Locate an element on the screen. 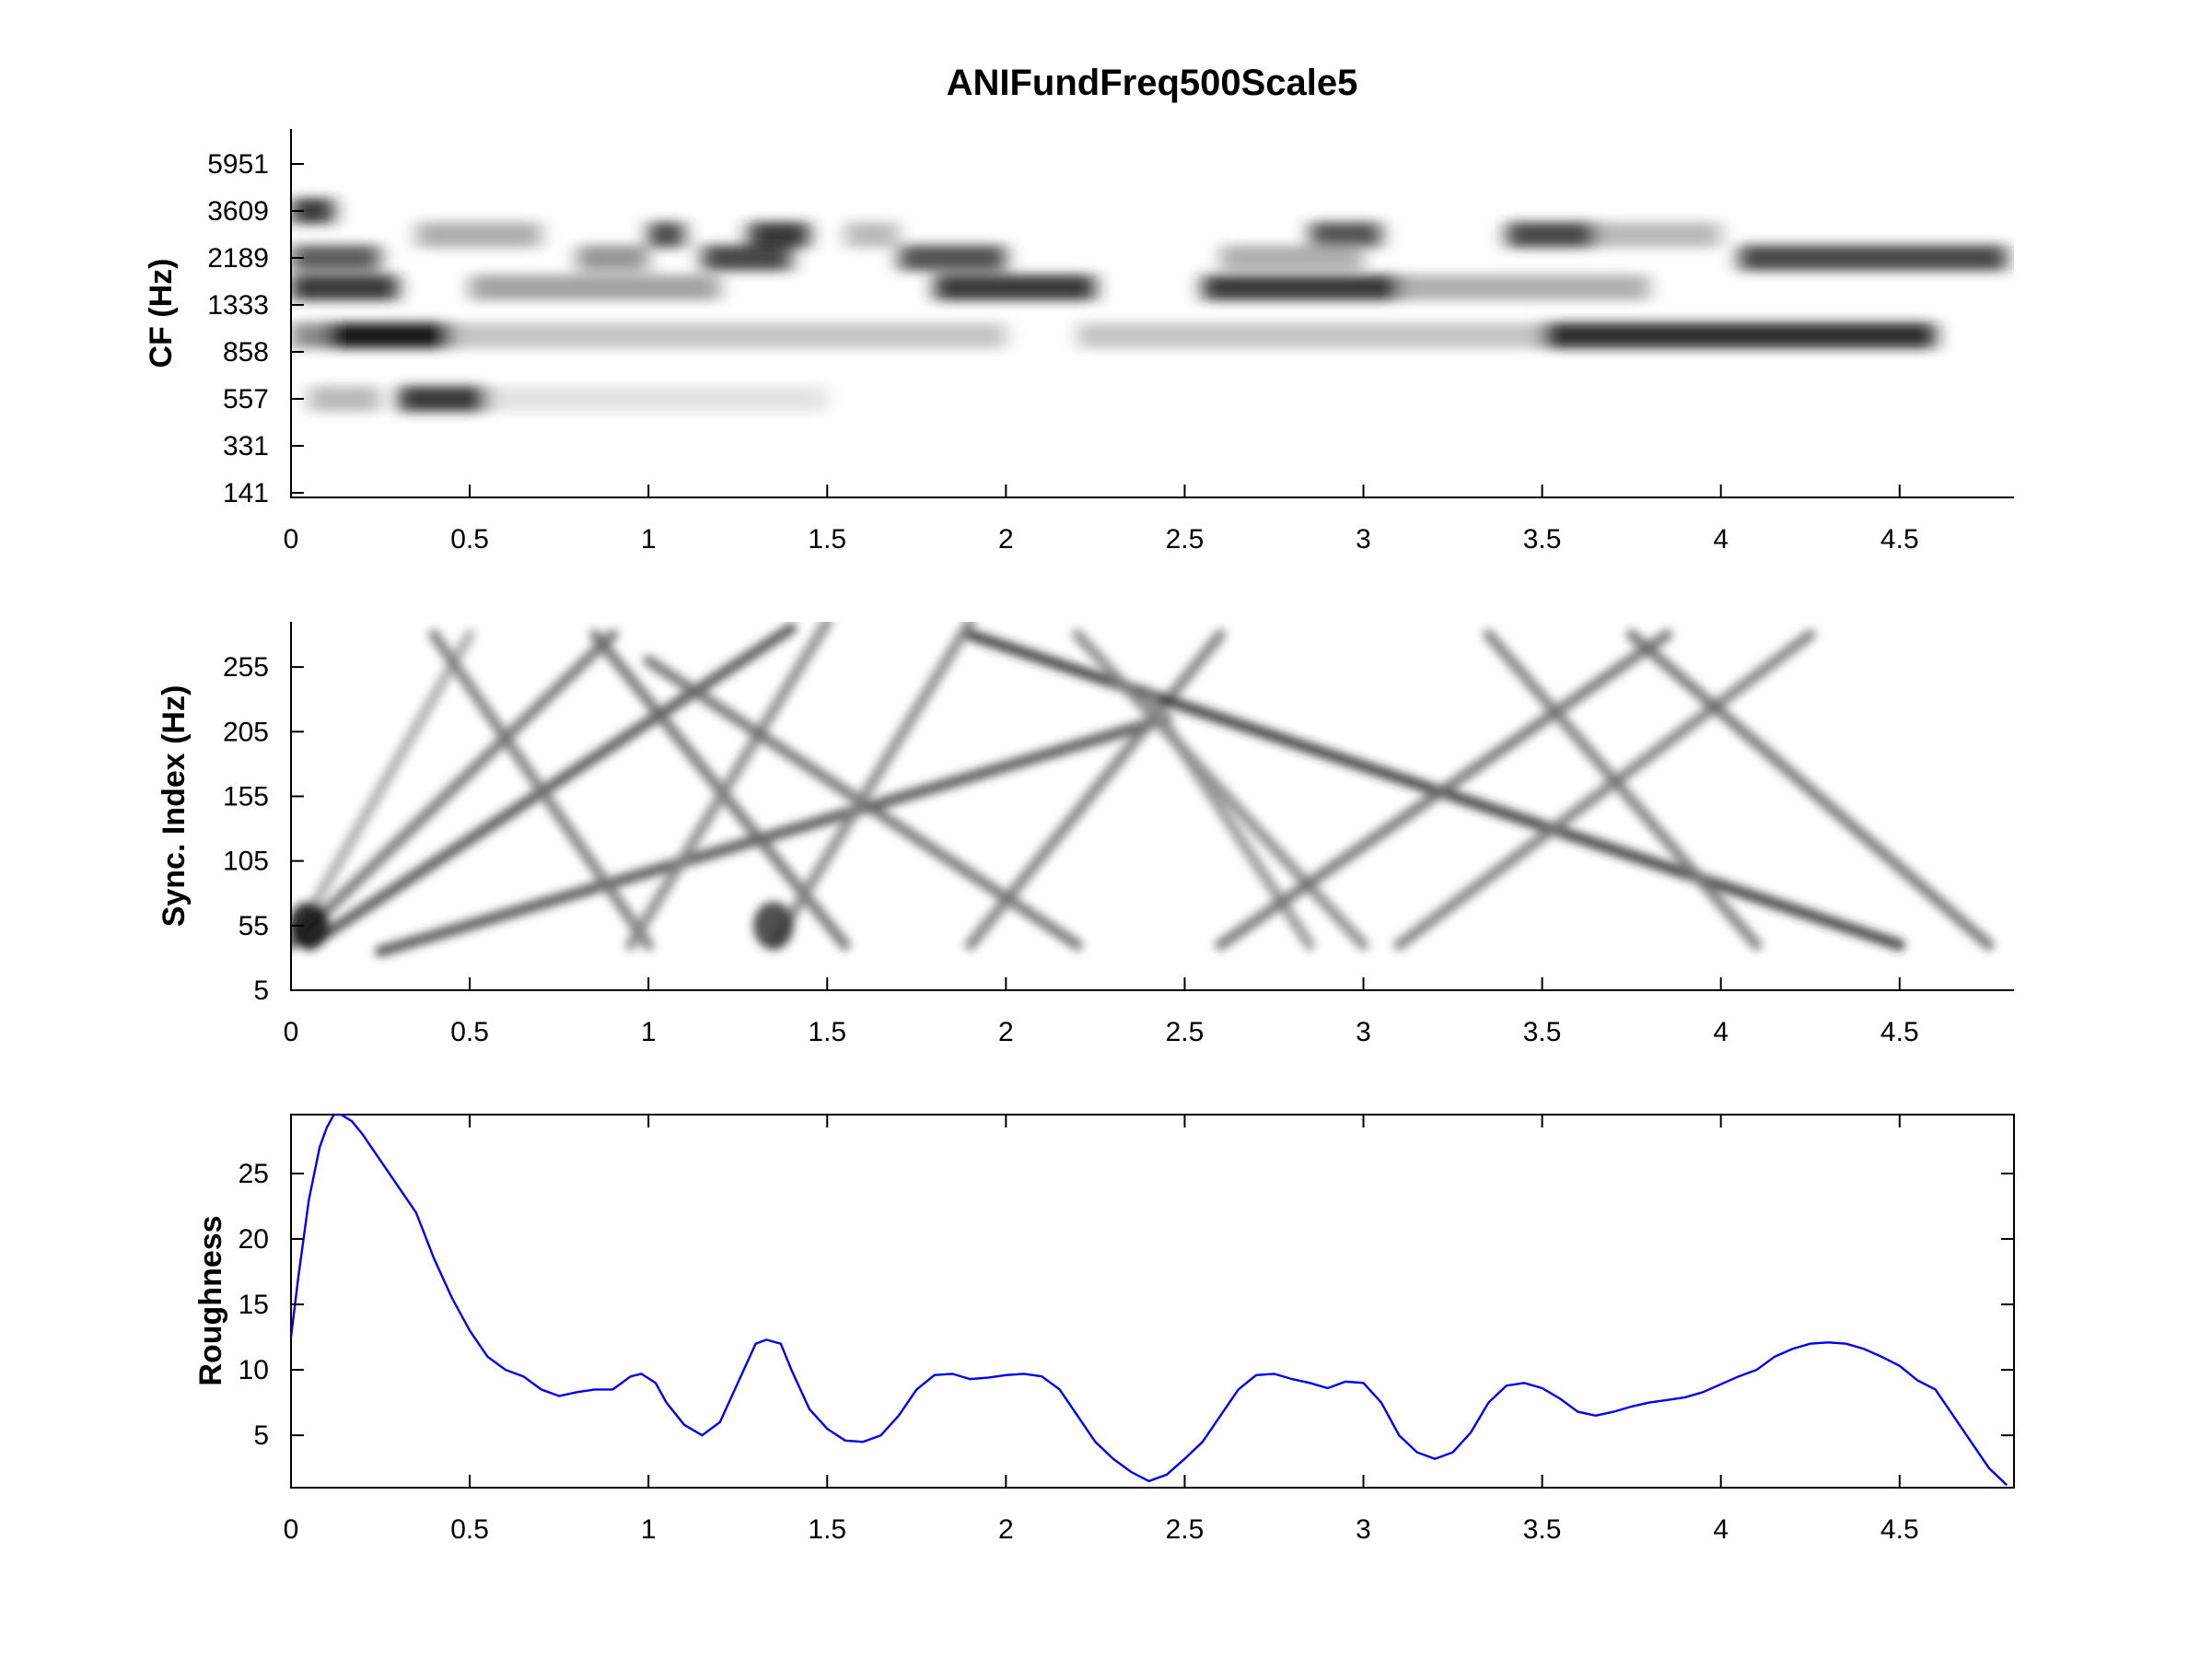 The image size is (2212, 1659). sync-index-x-axis: 0 0.5 1 1.5 2 2.5 3 3.5 4 4.5 is located at coordinates (1101, 1012).